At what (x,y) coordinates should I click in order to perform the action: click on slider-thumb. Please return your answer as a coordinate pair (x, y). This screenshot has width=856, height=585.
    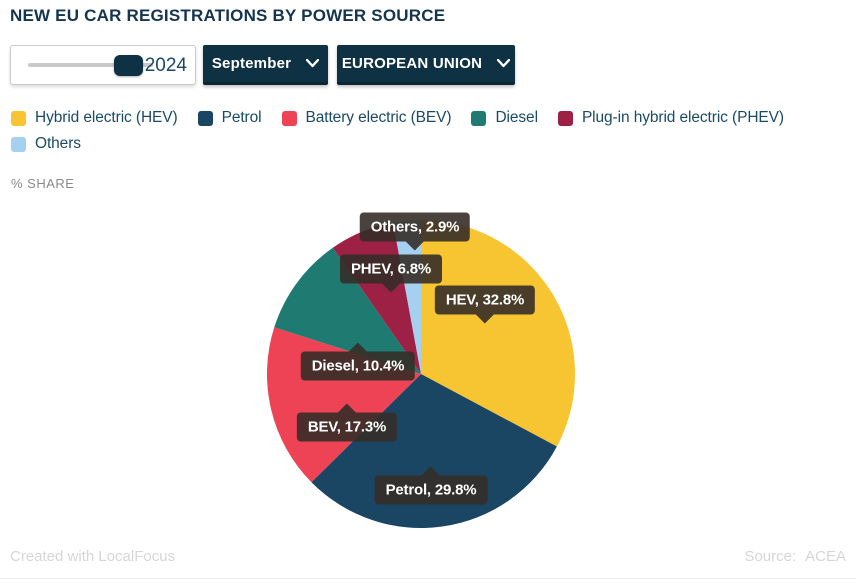
    Looking at the image, I should click on (128, 65).